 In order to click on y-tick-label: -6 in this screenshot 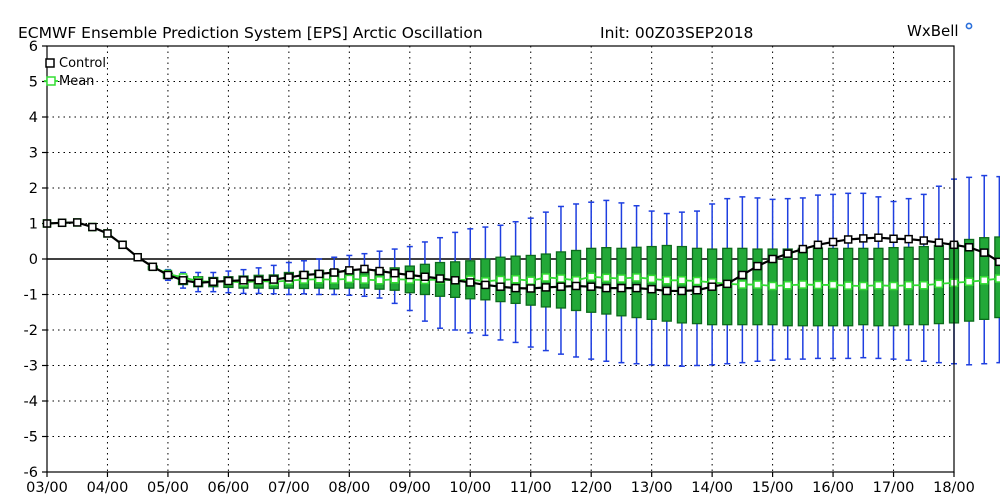, I will do `click(31, 473)`.